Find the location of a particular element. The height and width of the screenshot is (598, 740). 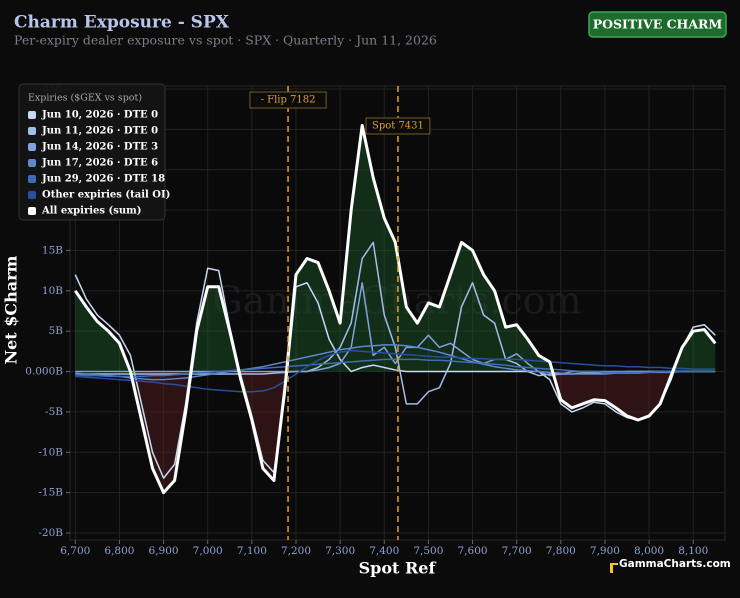

y-tick-label: 5B is located at coordinates (56, 331).